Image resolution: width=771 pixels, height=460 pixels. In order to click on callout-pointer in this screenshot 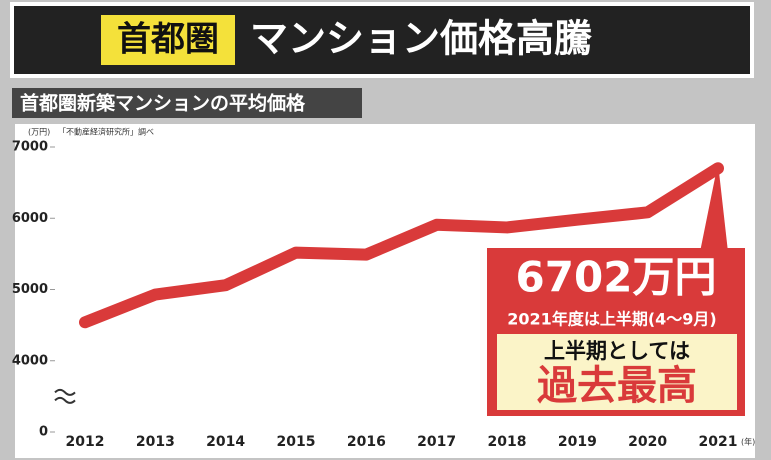, I will do `click(714, 207)`.